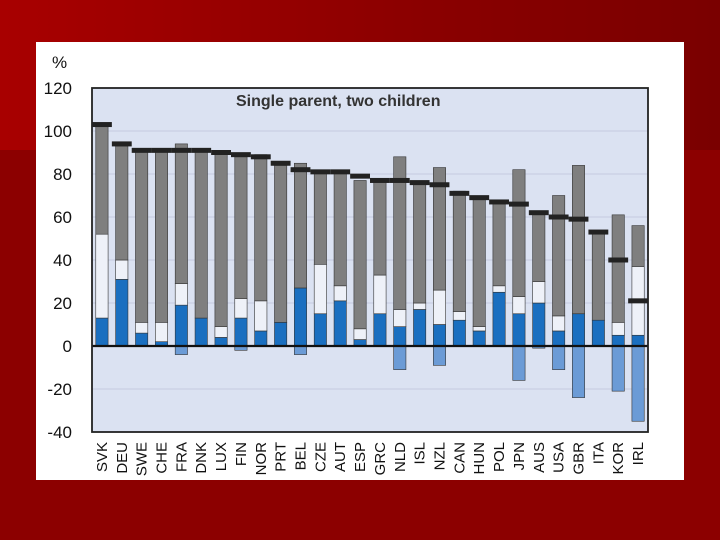  What do you see at coordinates (559, 457) in the screenshot?
I see `x-tick-label: USA` at bounding box center [559, 457].